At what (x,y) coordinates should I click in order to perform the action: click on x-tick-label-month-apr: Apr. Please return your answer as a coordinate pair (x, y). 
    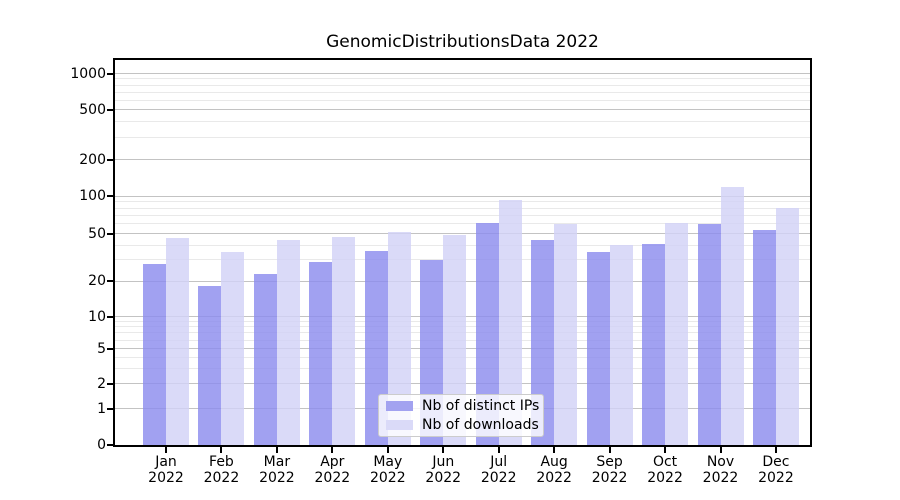
    Looking at the image, I should click on (332, 462).